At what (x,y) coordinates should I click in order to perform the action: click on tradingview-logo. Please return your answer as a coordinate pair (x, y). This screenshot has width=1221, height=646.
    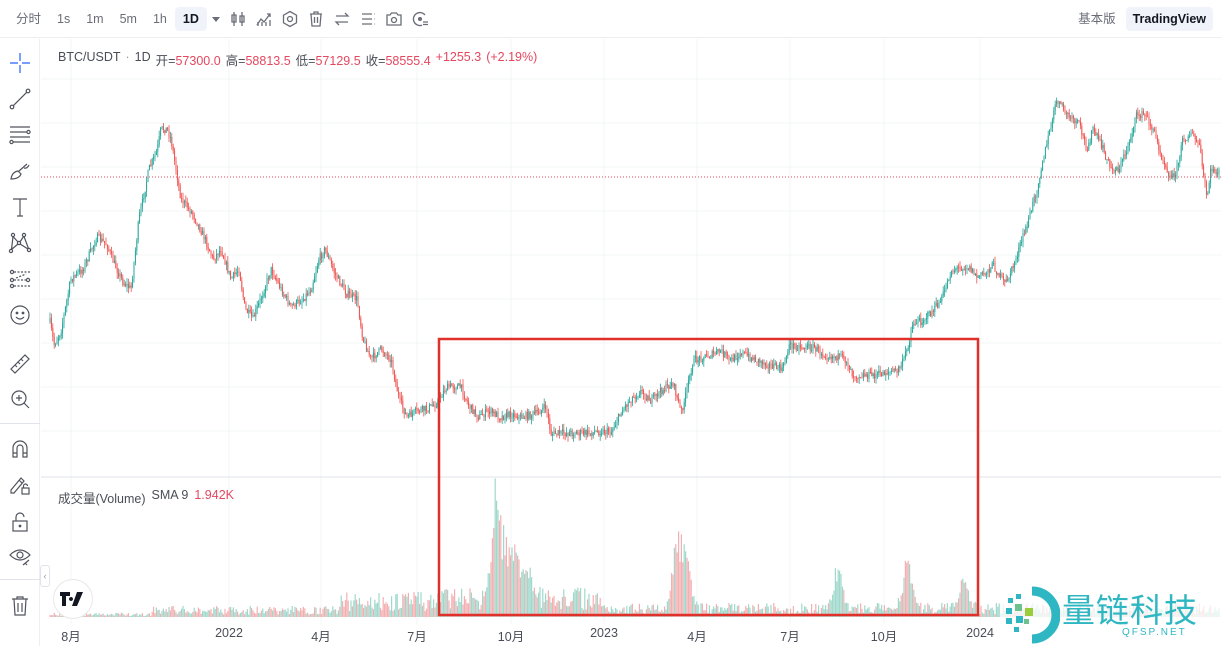
    Looking at the image, I should click on (73, 599).